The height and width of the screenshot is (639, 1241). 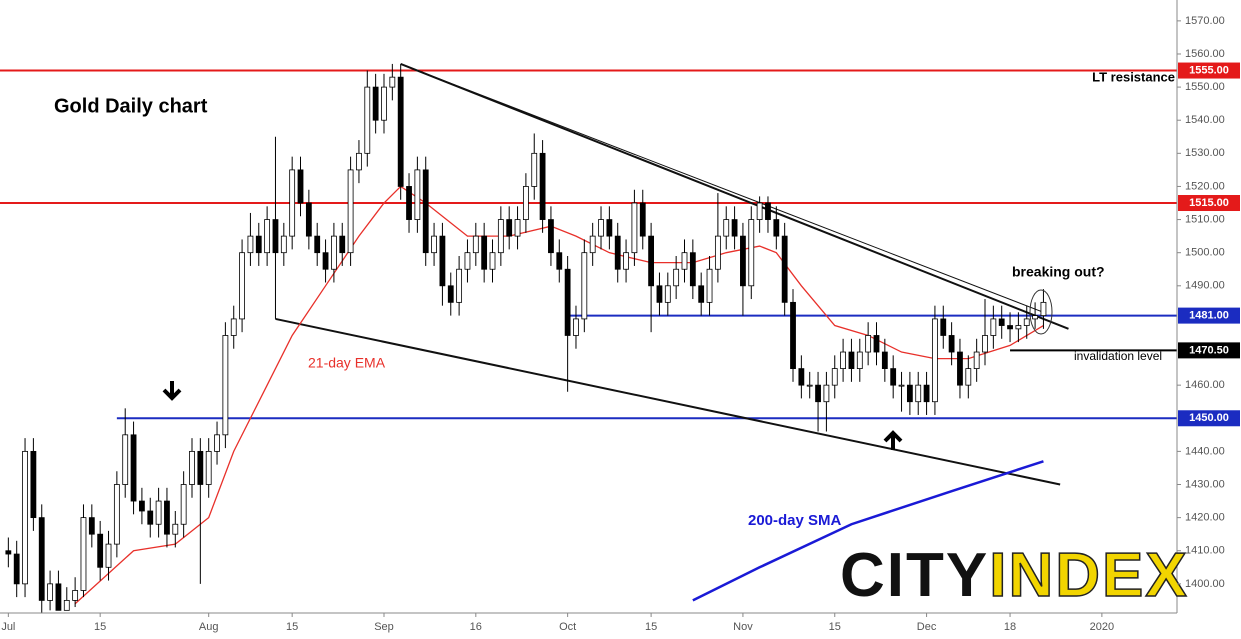 What do you see at coordinates (1205, 484) in the screenshot?
I see `y-tick-label: 1430.00` at bounding box center [1205, 484].